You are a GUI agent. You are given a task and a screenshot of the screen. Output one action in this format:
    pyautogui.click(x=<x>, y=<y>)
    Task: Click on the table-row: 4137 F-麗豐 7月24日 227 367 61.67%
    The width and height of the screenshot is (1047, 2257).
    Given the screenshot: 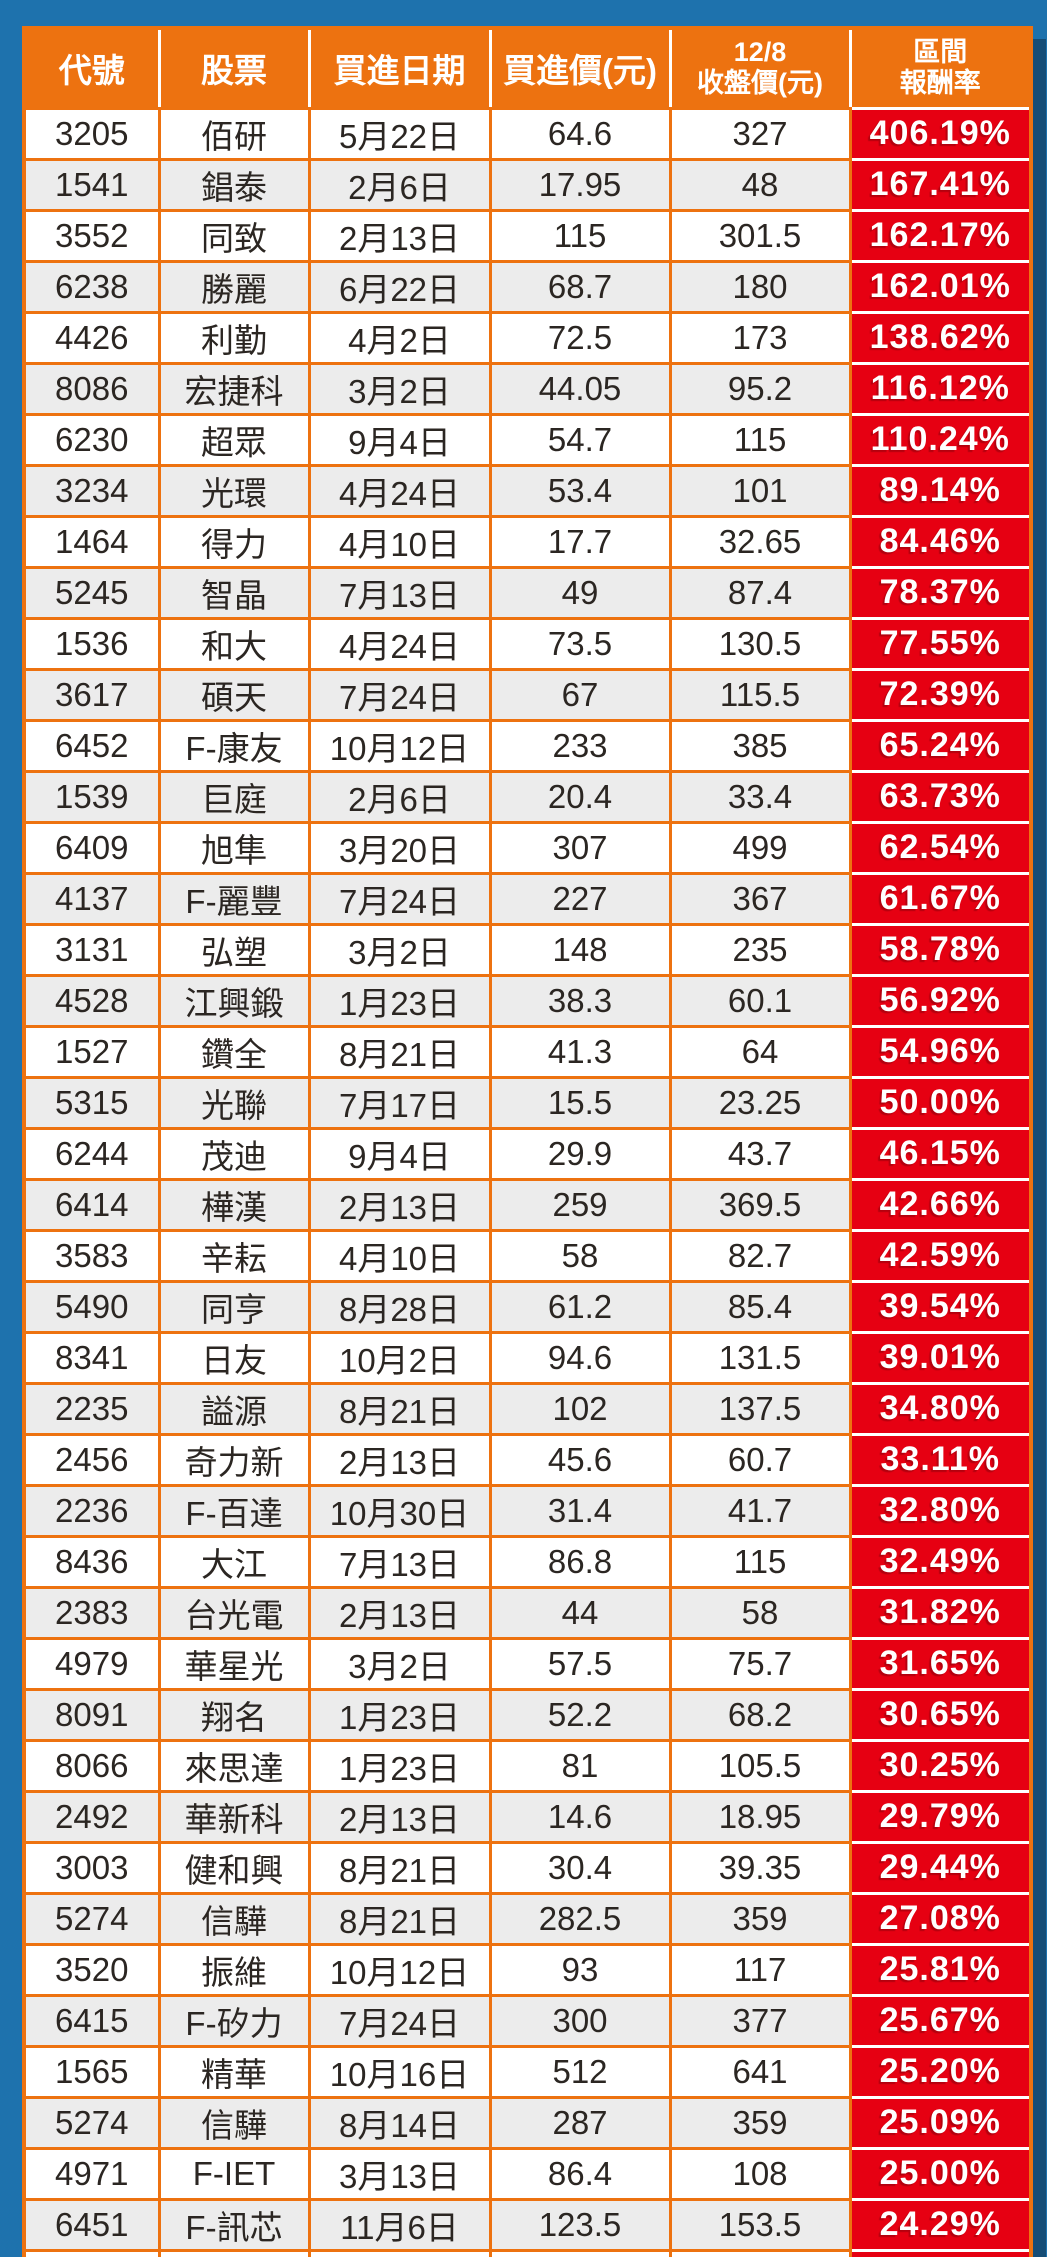 What is the action you would take?
    pyautogui.click(x=527, y=898)
    